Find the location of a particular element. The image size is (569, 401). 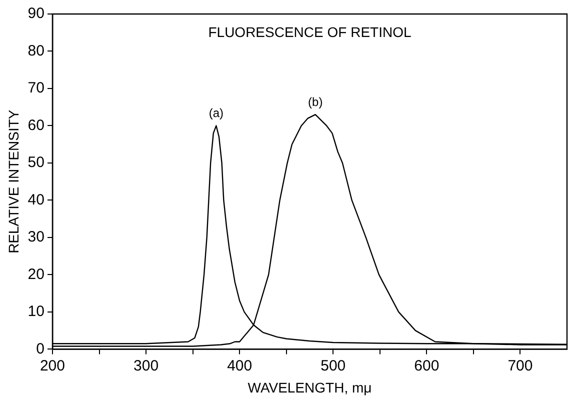

x-tick-label: 500 is located at coordinates (333, 365).